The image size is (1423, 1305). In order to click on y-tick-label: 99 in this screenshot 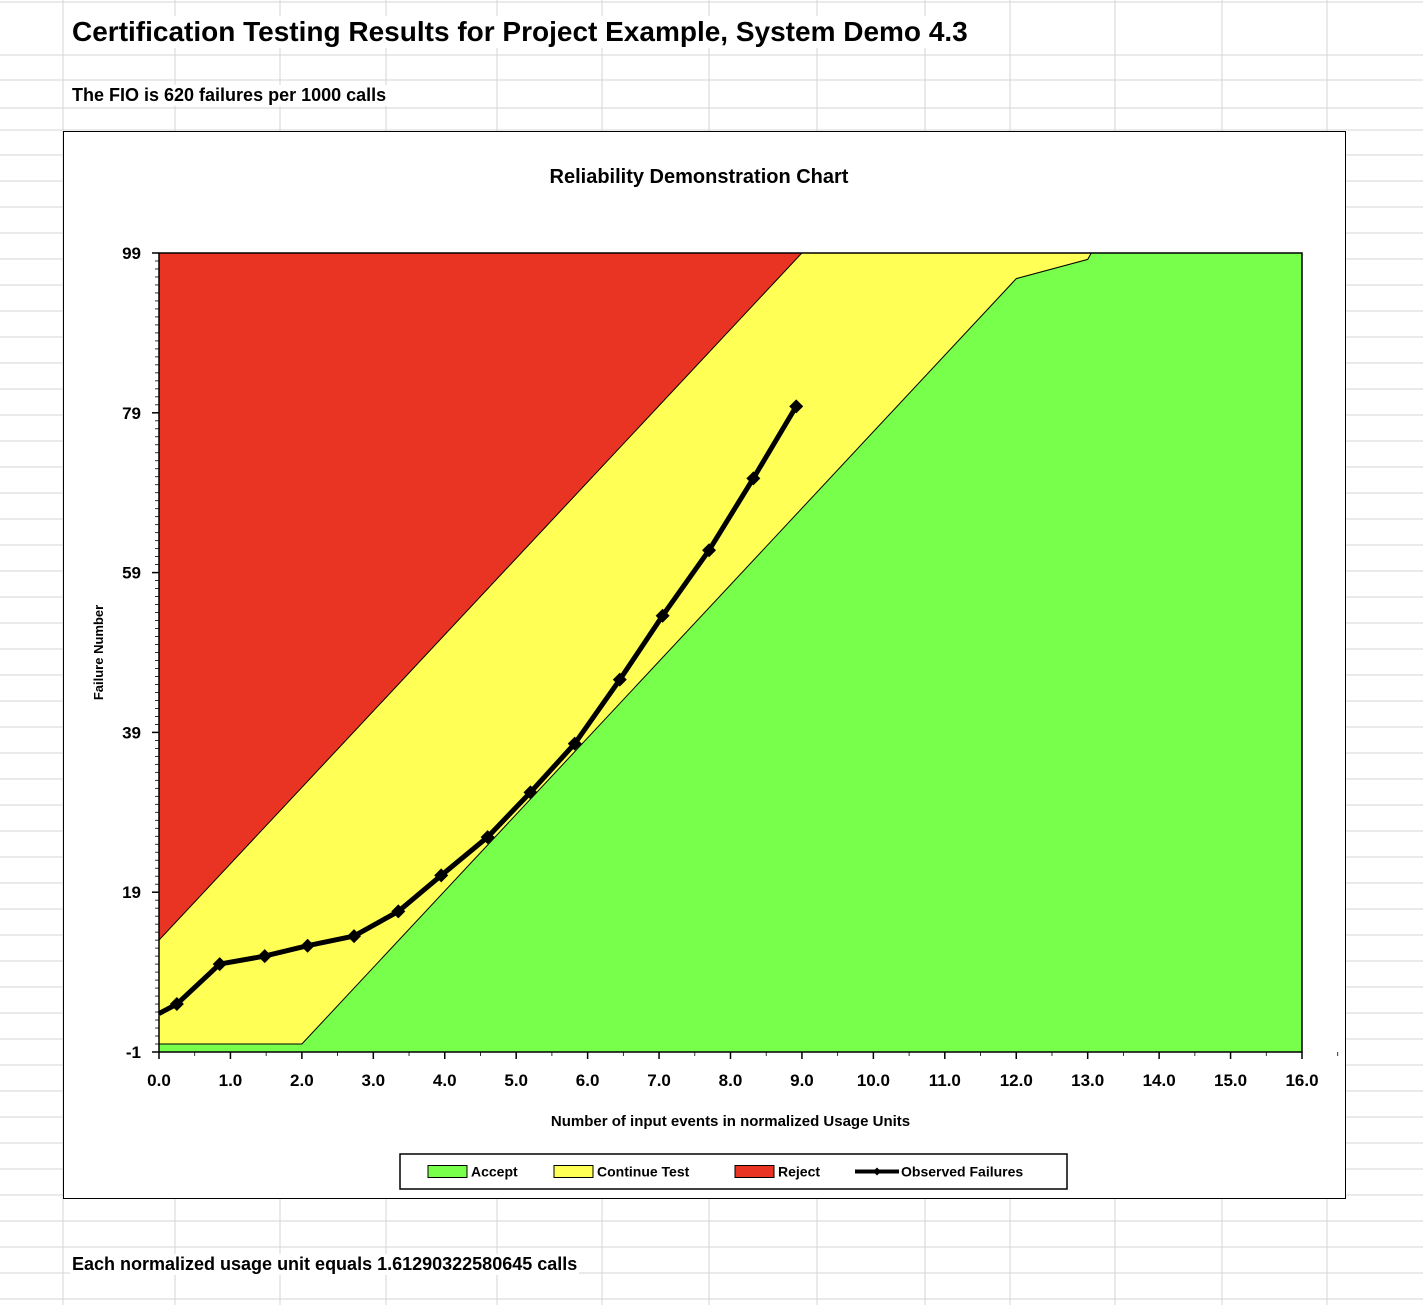, I will do `click(131, 253)`.